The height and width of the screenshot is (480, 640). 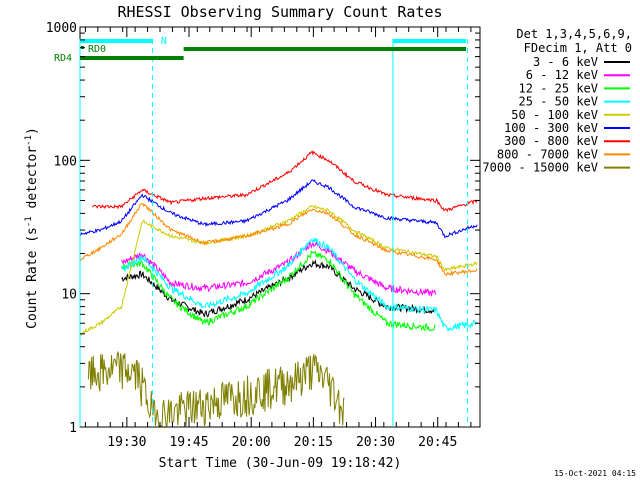 What do you see at coordinates (63, 58) in the screenshot?
I see `attenuator-label-rd4: RD4` at bounding box center [63, 58].